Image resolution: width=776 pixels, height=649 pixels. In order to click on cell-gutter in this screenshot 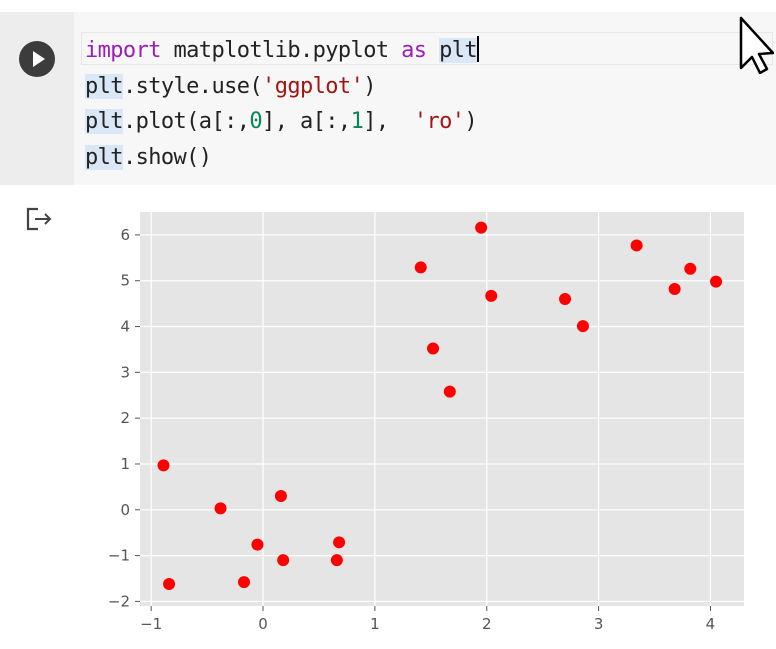, I will do `click(37, 98)`.